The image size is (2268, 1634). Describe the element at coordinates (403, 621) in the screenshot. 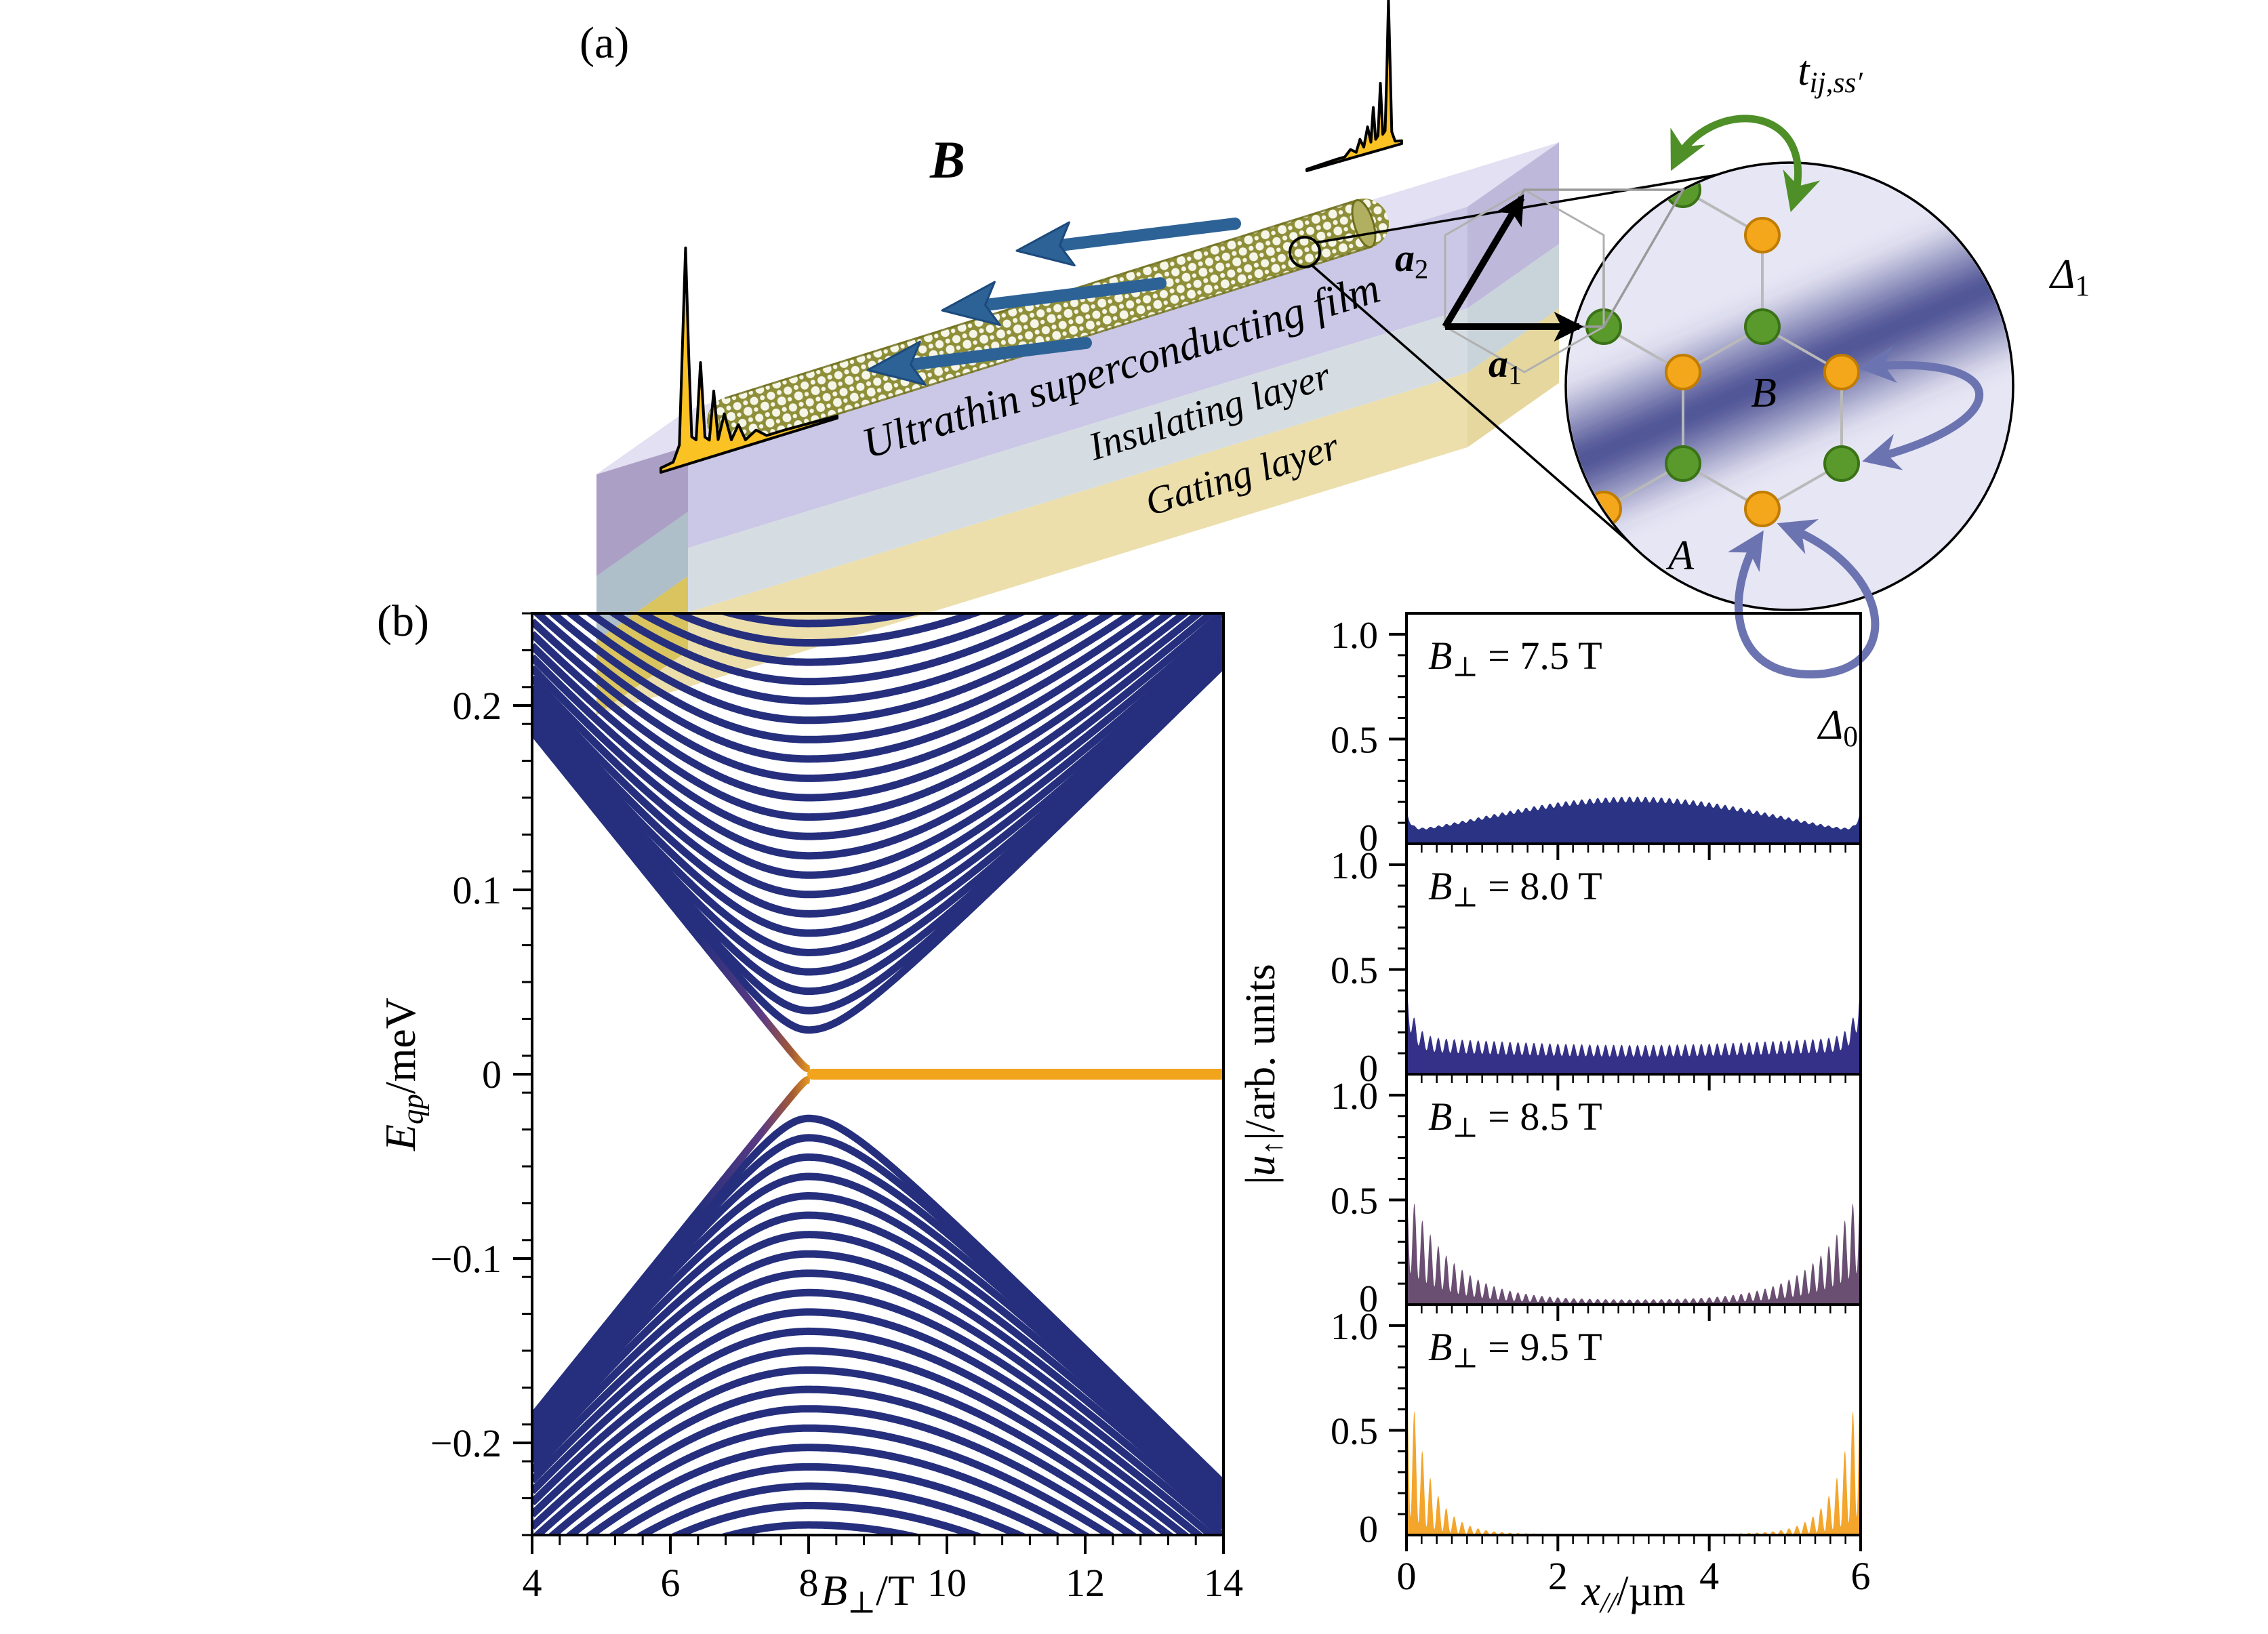

I see `panel-b-label: (b)` at that location.